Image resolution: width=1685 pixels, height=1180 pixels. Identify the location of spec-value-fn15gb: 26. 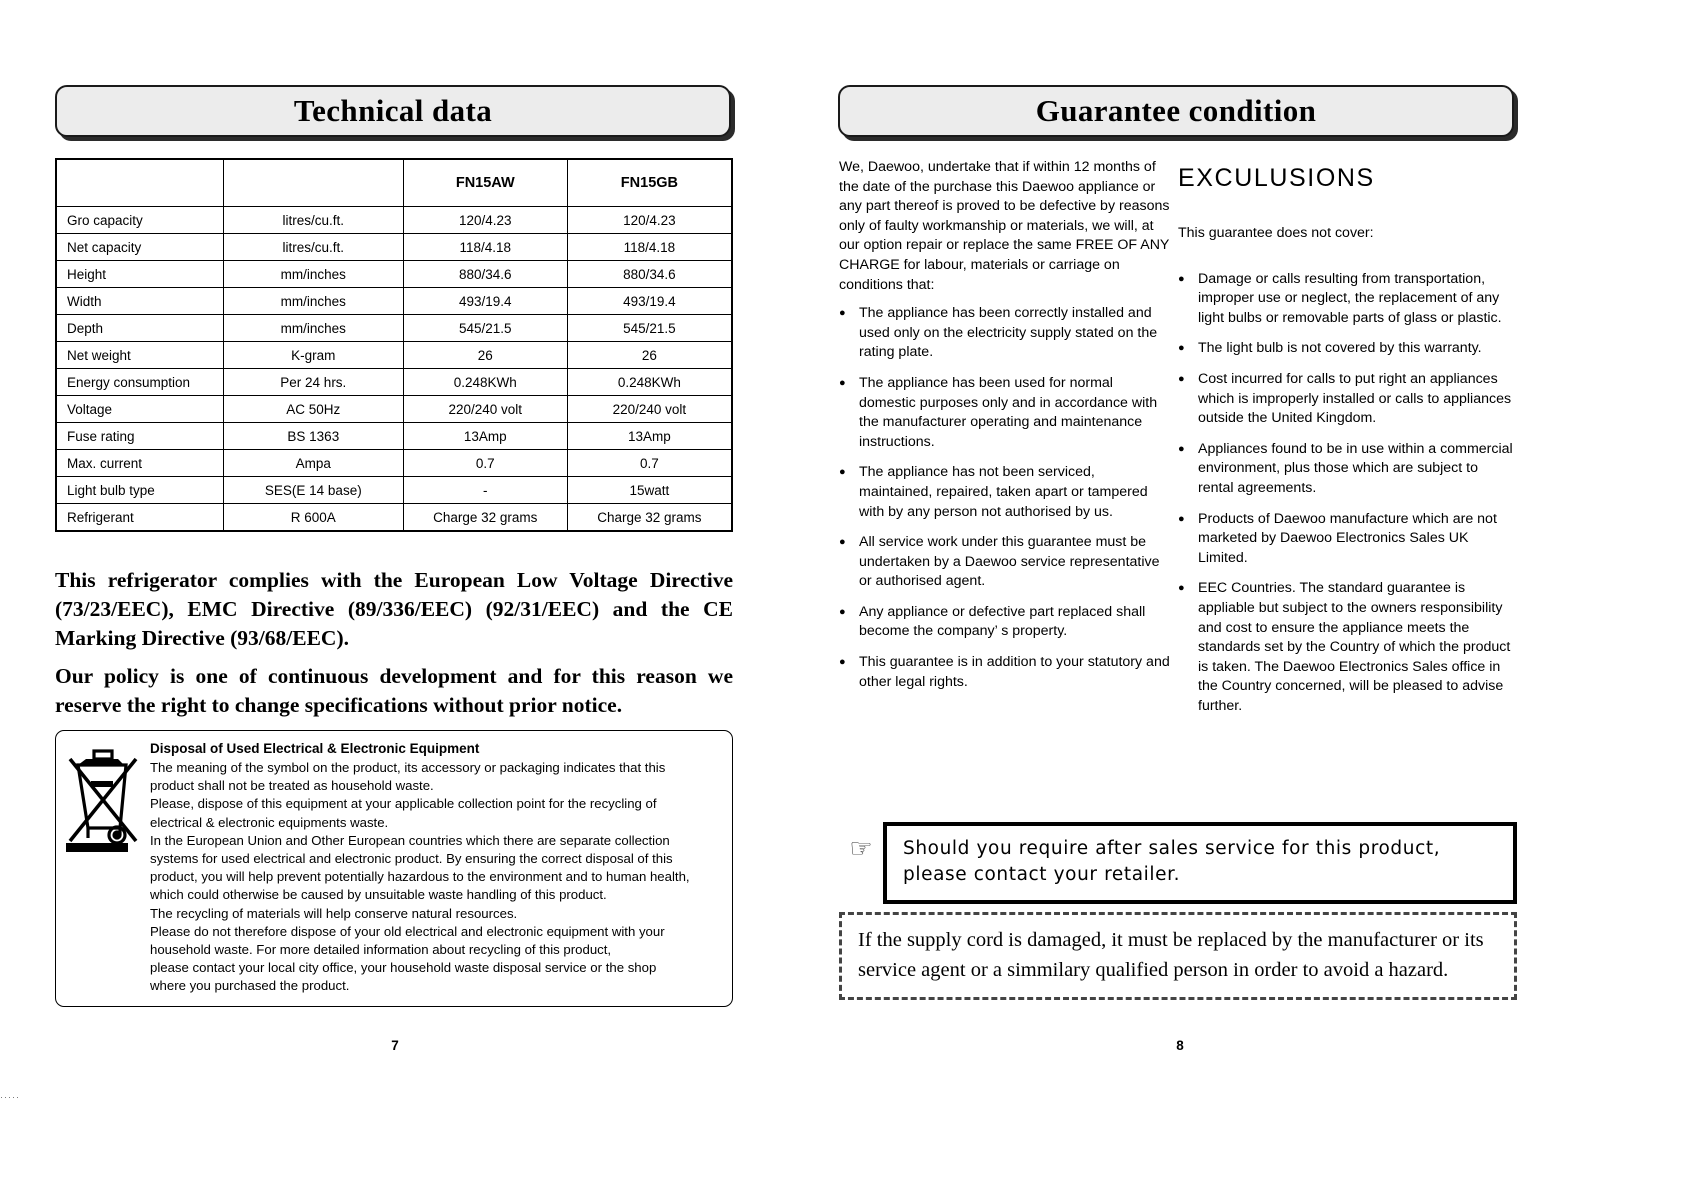
(649, 355).